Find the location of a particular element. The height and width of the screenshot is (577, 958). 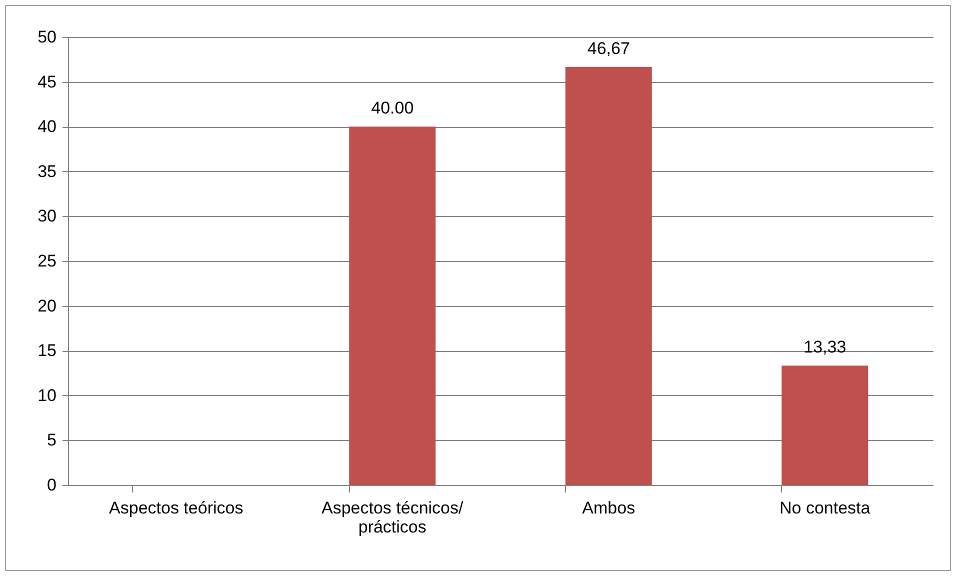

x-tick-label: No contesta is located at coordinates (825, 508).